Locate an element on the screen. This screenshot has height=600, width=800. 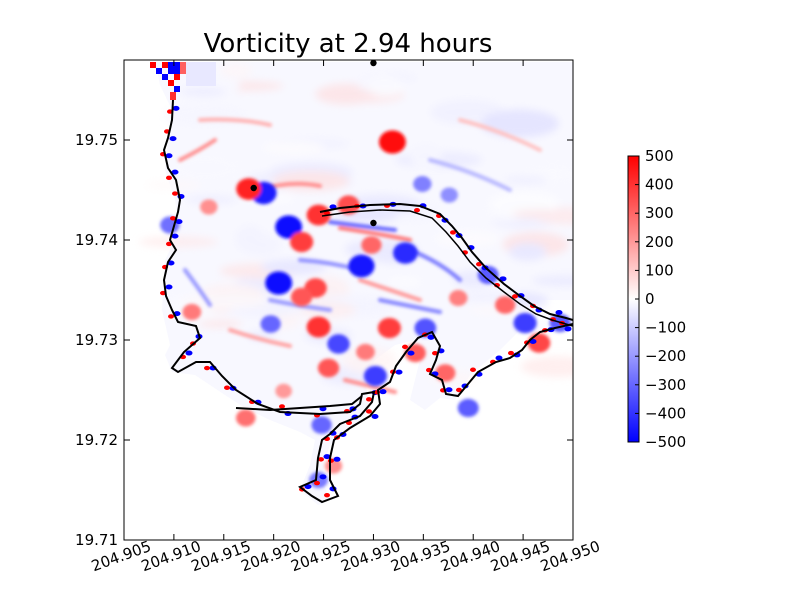
colorbar-tick-label: −200 is located at coordinates (665, 356).